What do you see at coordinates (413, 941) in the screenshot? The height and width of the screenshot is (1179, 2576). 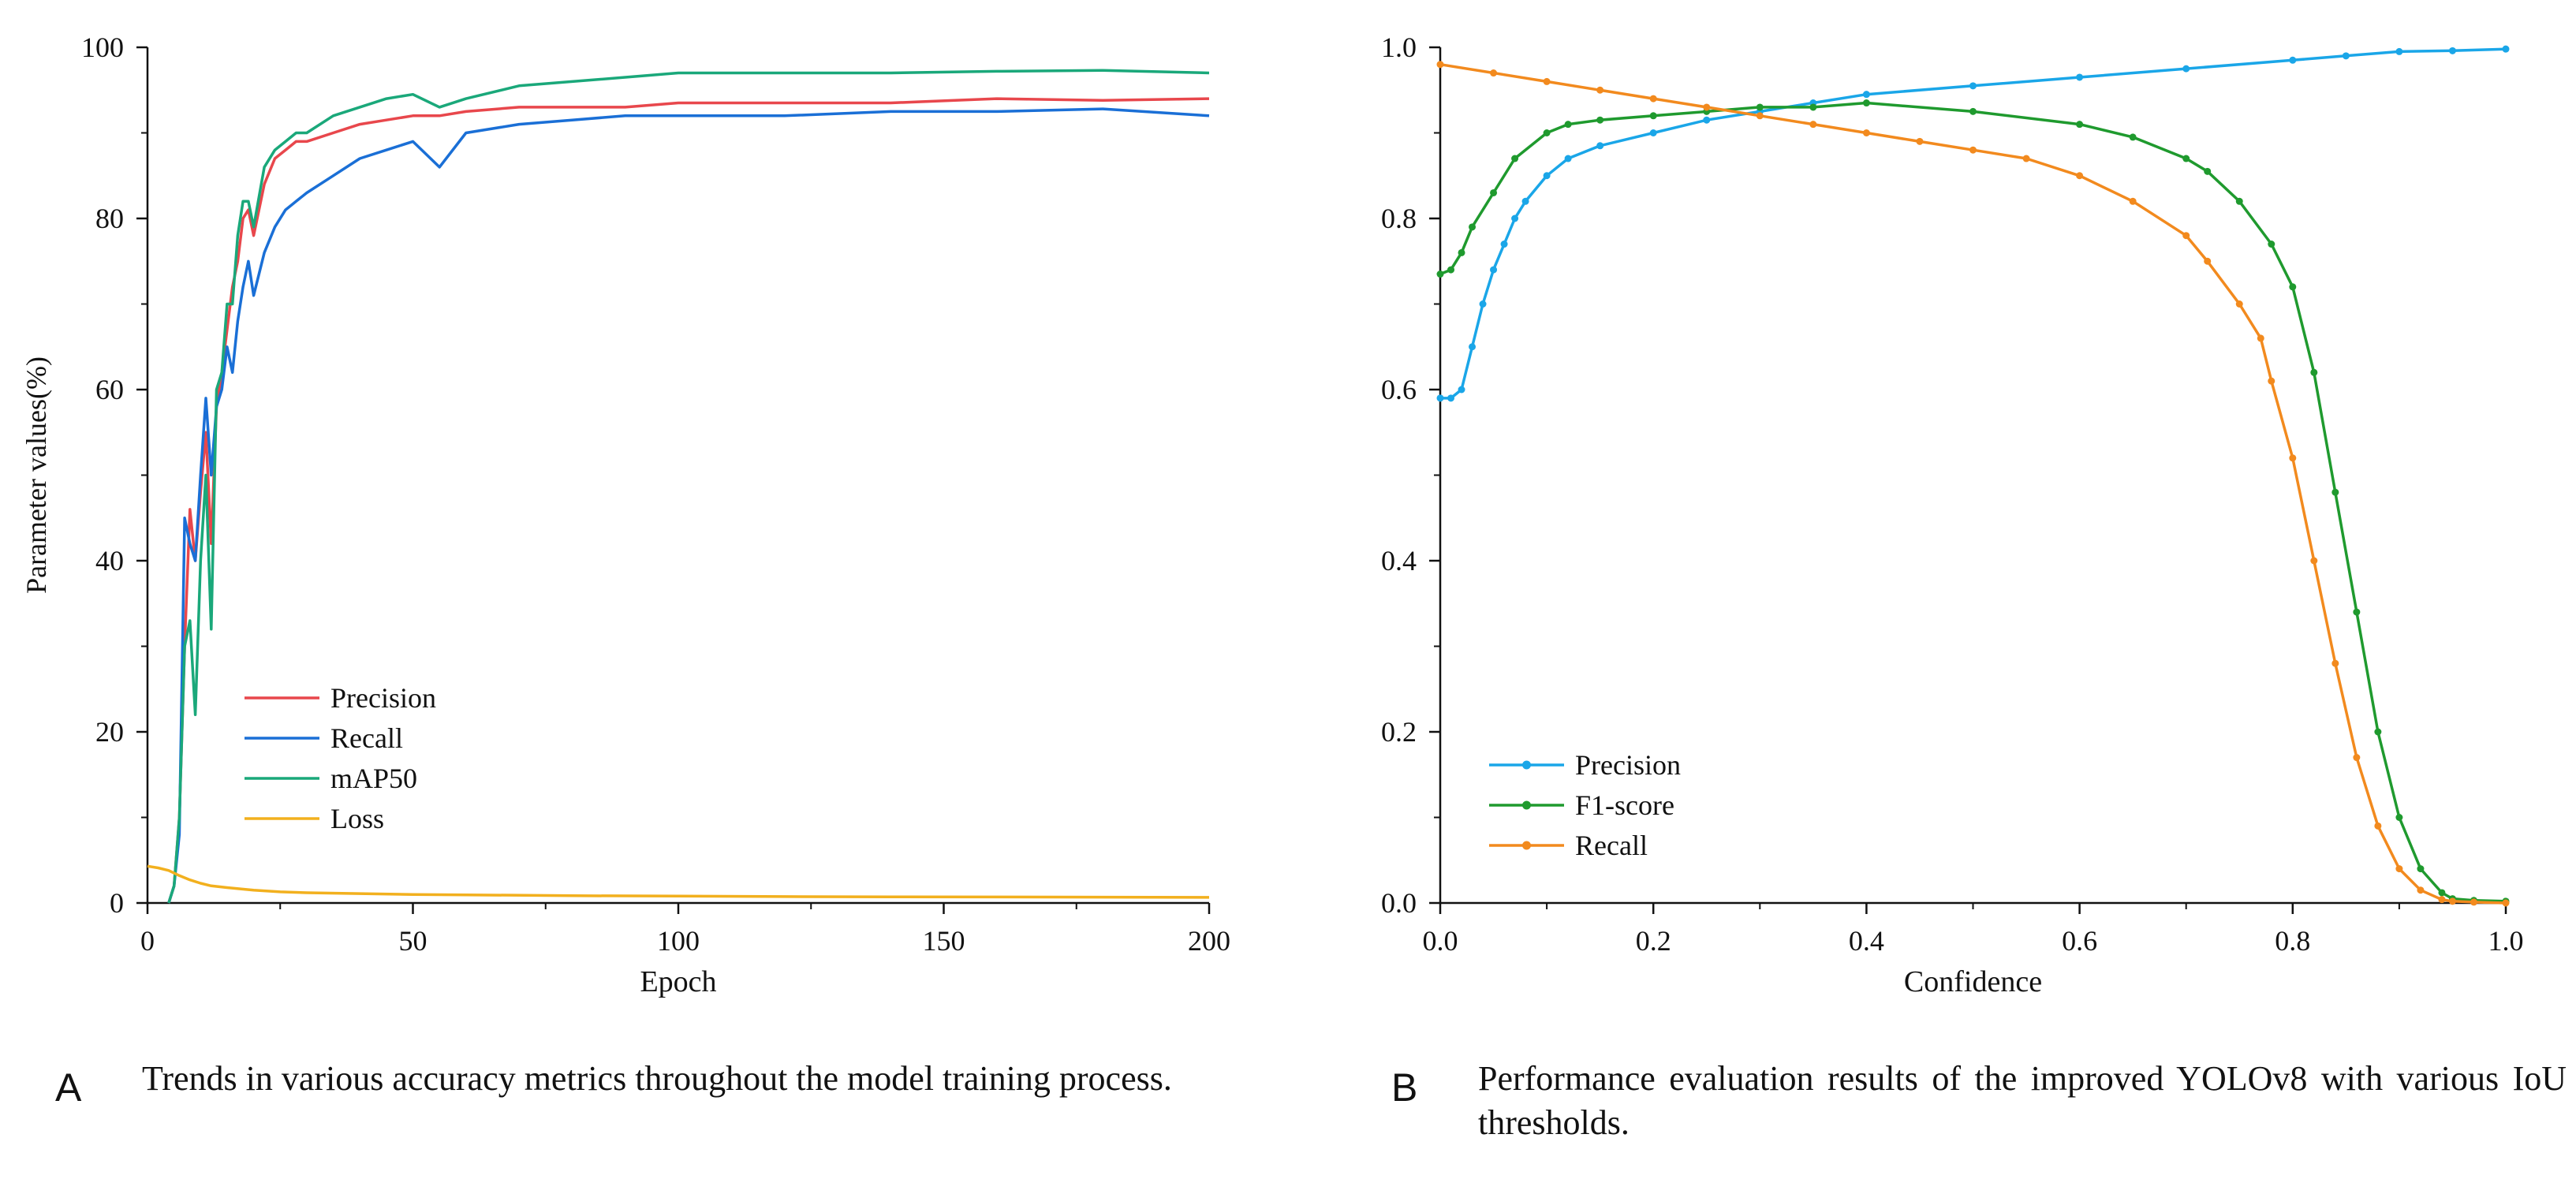 I see `x-tick-label: 50` at bounding box center [413, 941].